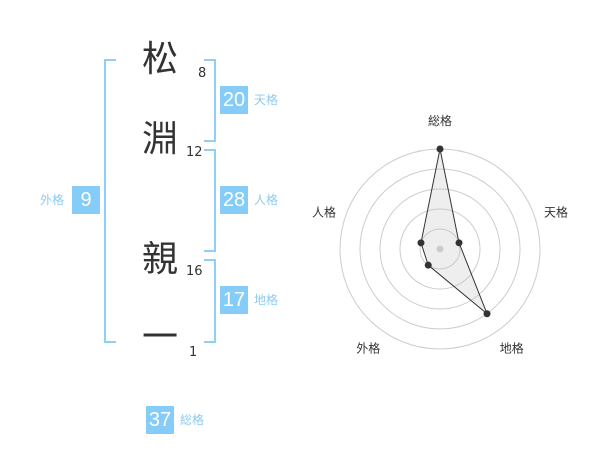 The image size is (600, 470). I want to click on name-char: 淵, so click(159, 139).